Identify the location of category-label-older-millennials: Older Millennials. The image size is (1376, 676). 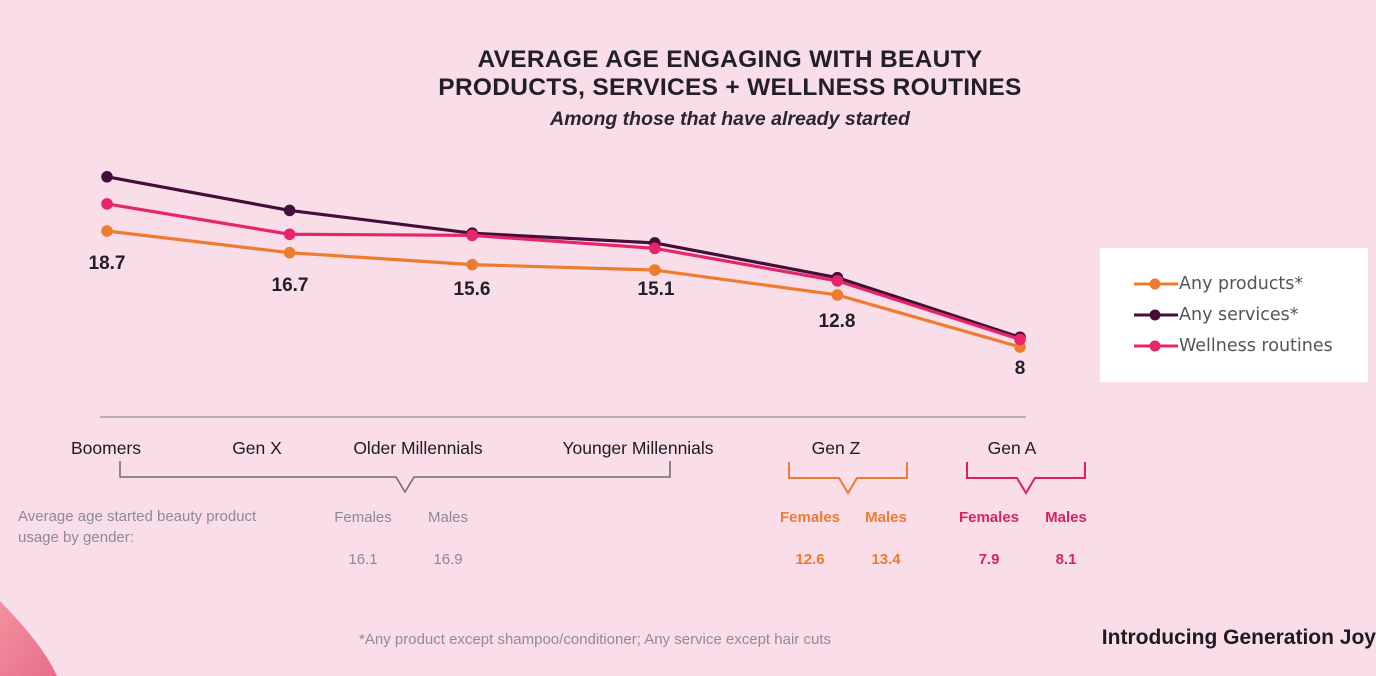
(418, 448).